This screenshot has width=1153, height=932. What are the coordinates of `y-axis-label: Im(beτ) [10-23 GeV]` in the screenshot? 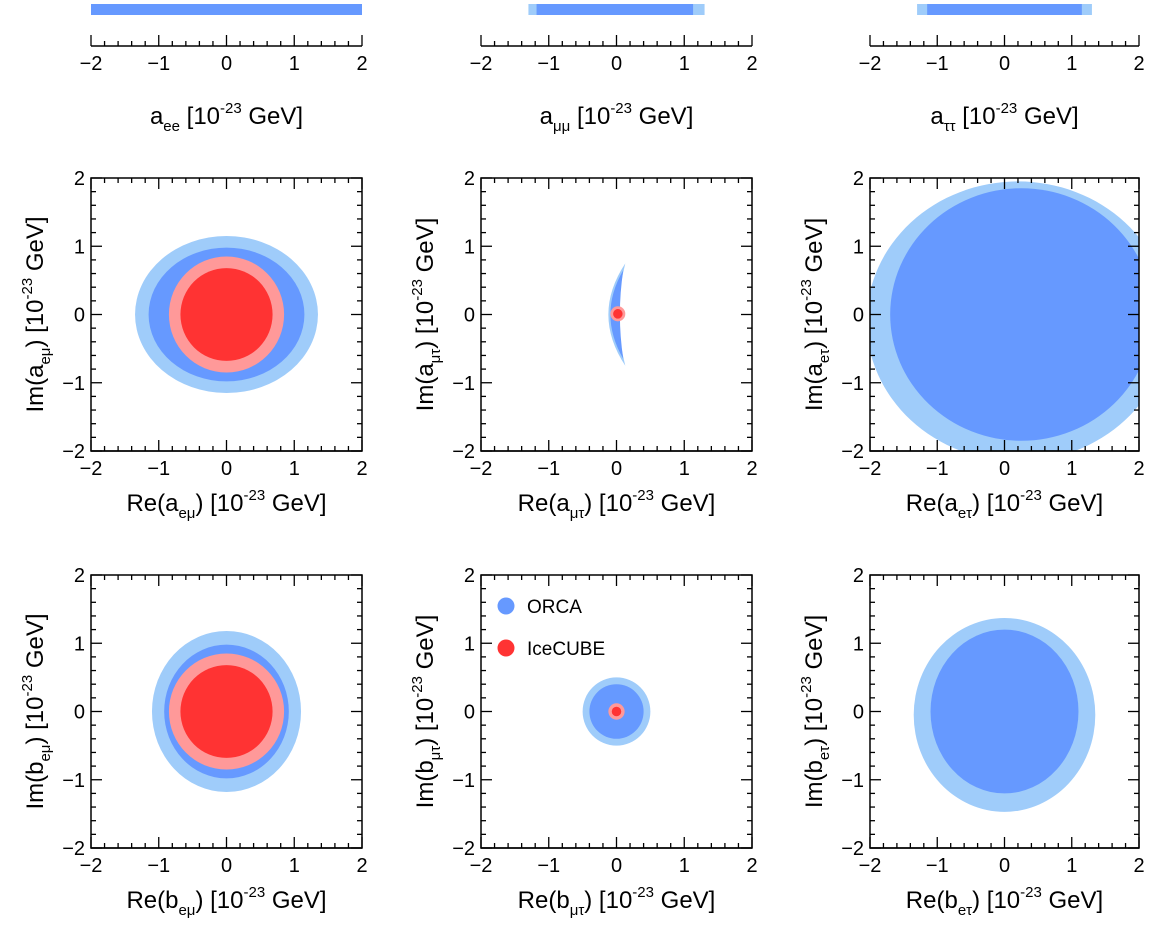 It's located at (815, 711).